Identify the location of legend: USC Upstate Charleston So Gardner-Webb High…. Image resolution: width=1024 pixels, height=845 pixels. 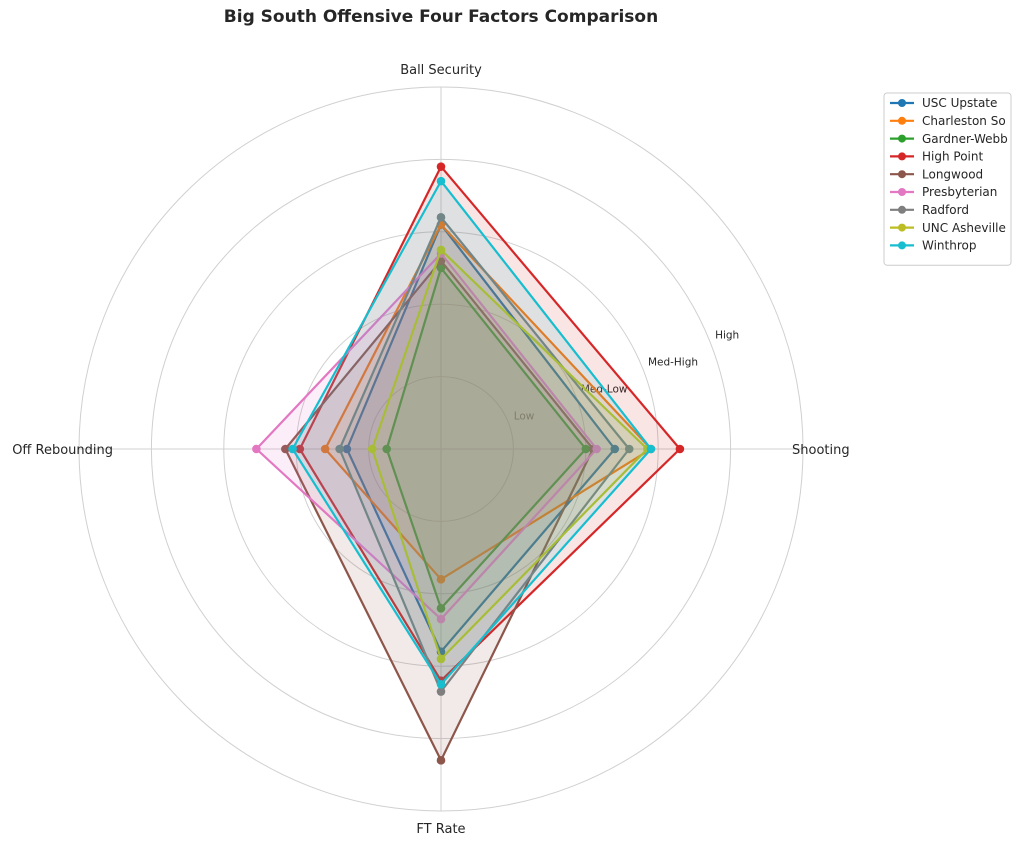
(947, 179).